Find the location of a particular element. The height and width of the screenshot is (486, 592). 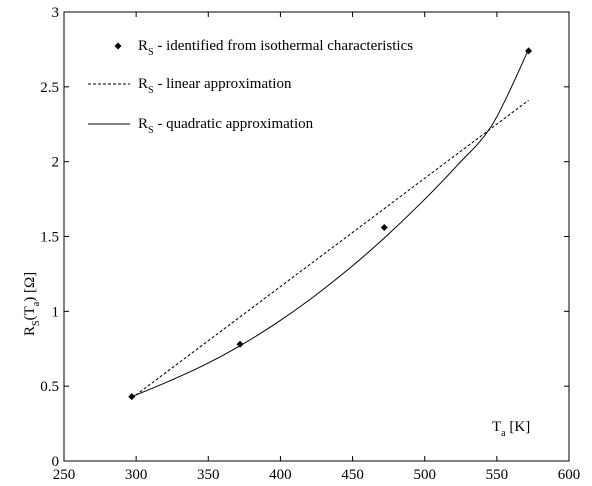

x-tick-label: 450 is located at coordinates (352, 475).